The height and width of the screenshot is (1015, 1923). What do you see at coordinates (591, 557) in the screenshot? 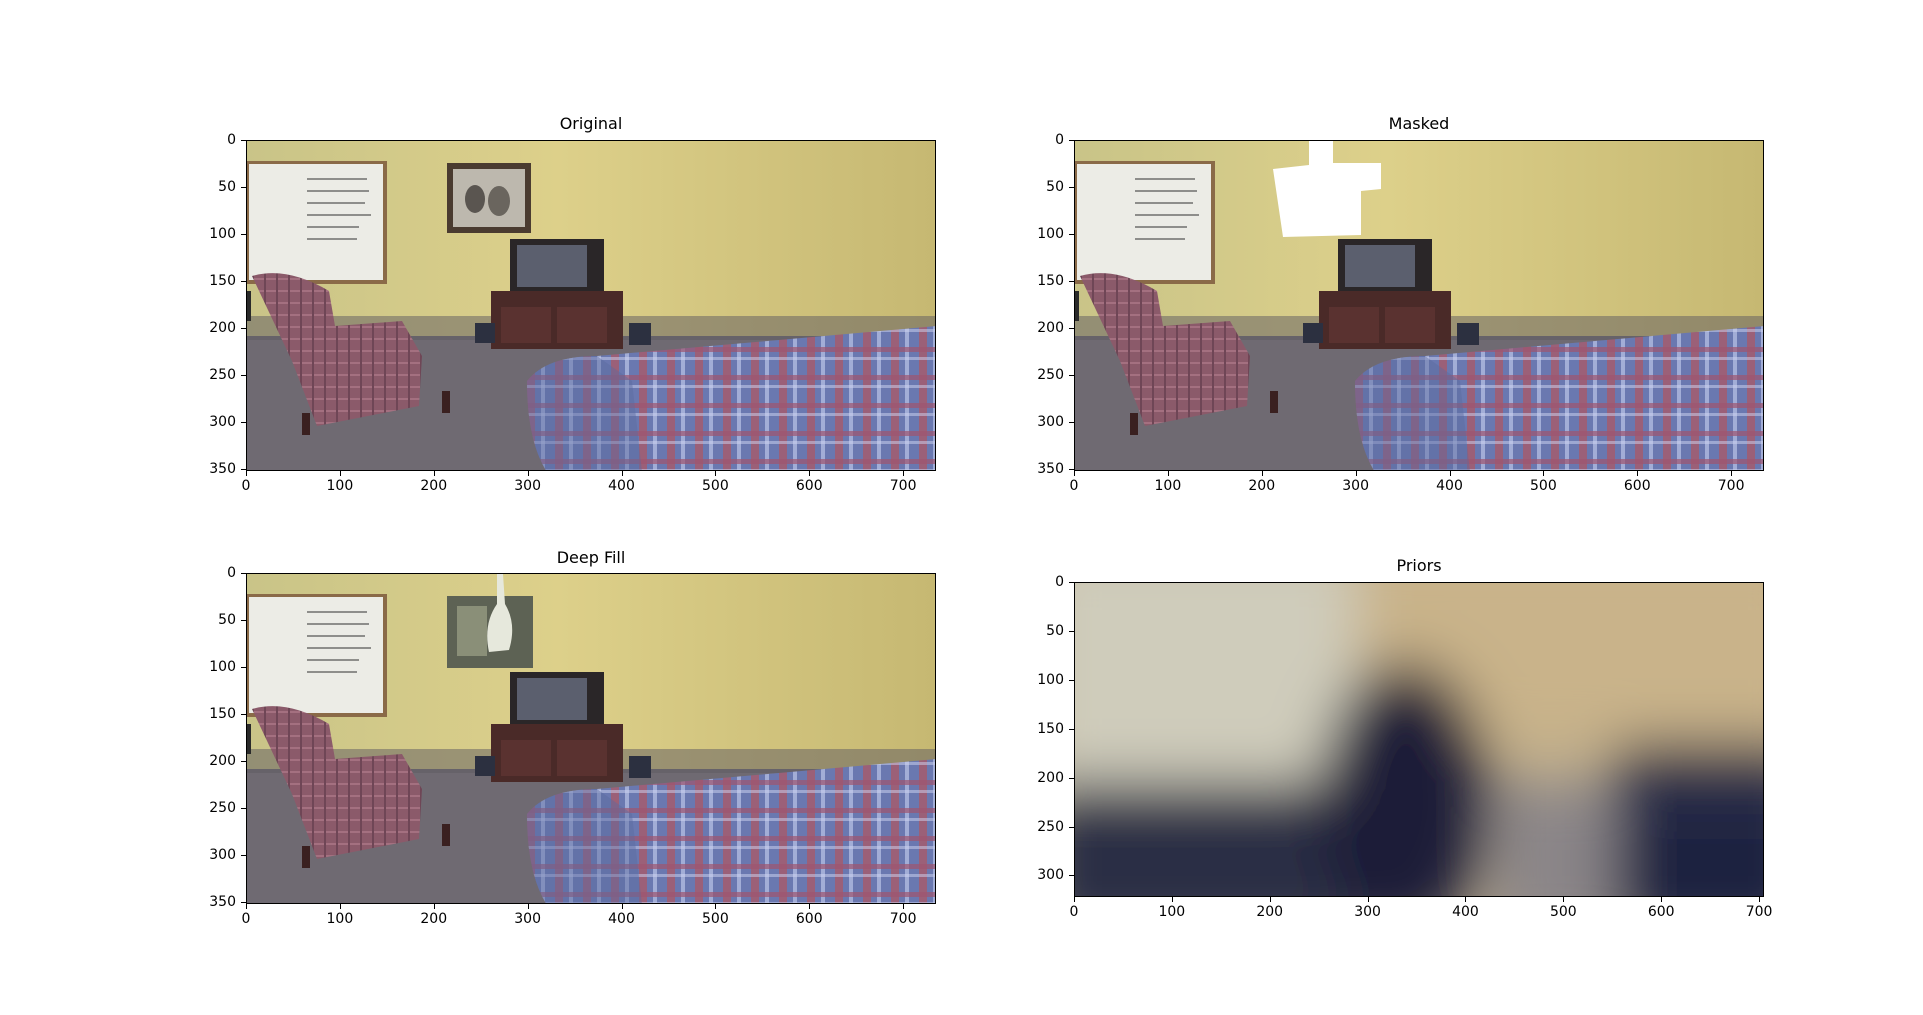
I see `panel-title: Deep Fill` at bounding box center [591, 557].